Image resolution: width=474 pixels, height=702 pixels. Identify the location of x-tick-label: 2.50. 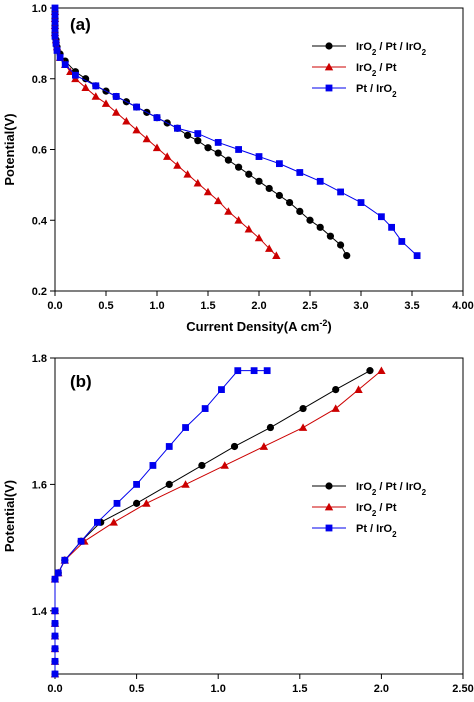
(462, 689).